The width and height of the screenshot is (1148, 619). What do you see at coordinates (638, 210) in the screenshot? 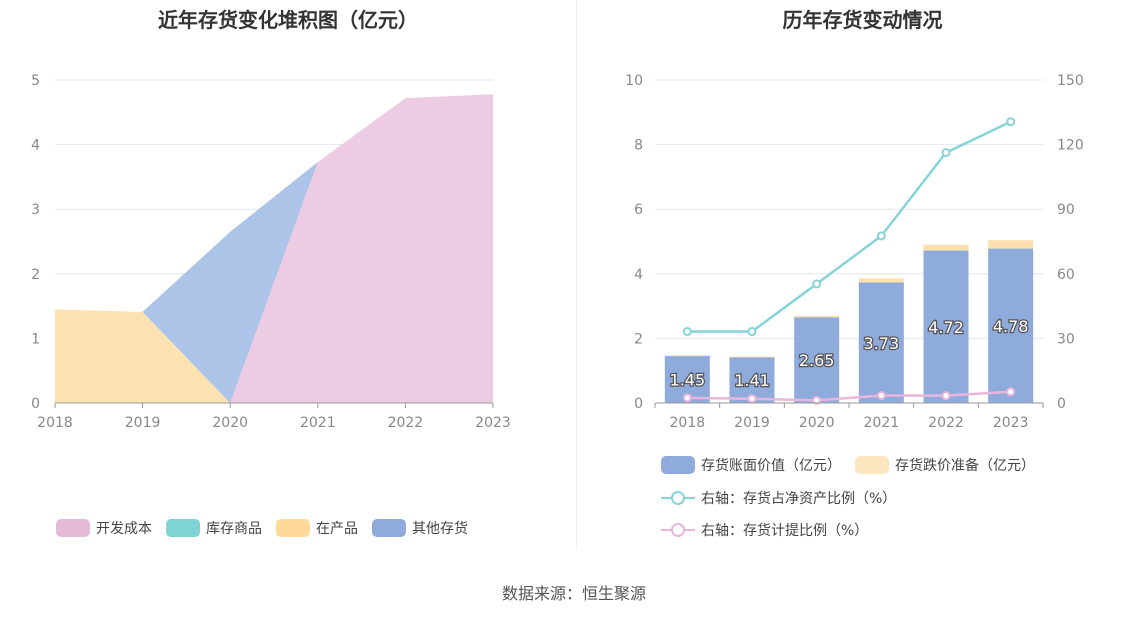
I see `y-tick-label: 6` at bounding box center [638, 210].